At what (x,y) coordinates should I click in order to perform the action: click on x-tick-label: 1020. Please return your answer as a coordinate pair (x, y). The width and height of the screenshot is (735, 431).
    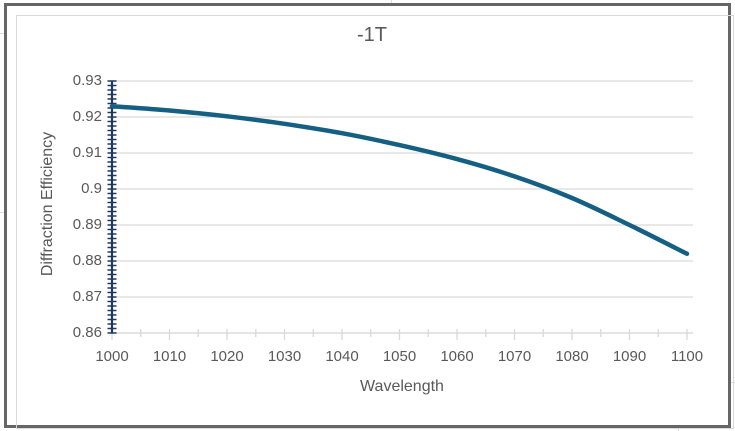
    Looking at the image, I should click on (227, 356).